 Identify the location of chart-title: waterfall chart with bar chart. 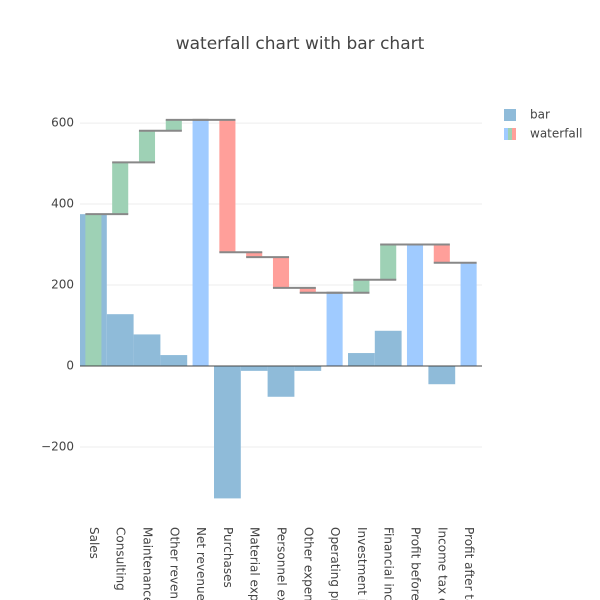
(300, 44).